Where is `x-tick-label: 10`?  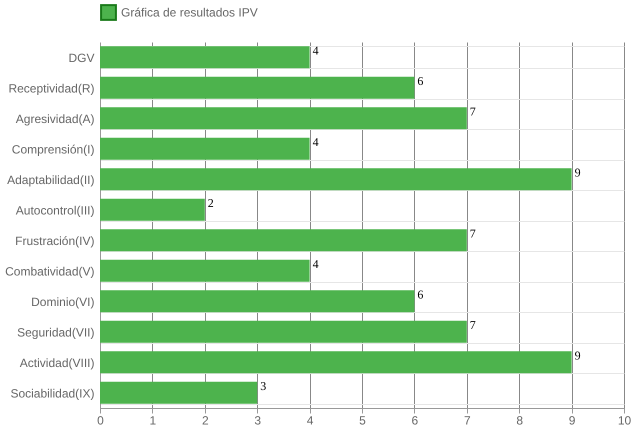 x-tick-label: 10 is located at coordinates (625, 420).